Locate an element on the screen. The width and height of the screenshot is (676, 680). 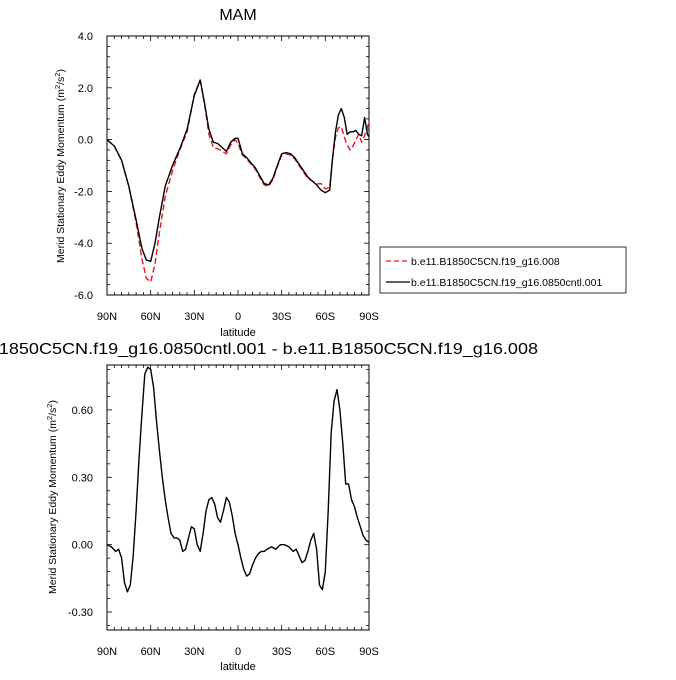
bottom-y-axis-label: Merid Stationary Eddy Momentum (m2/s2) is located at coordinates (52, 497).